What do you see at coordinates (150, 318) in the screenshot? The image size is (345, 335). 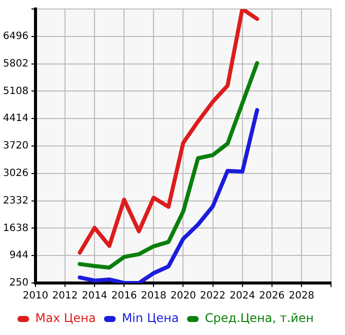 I see `legend-label: Min Цена` at bounding box center [150, 318].